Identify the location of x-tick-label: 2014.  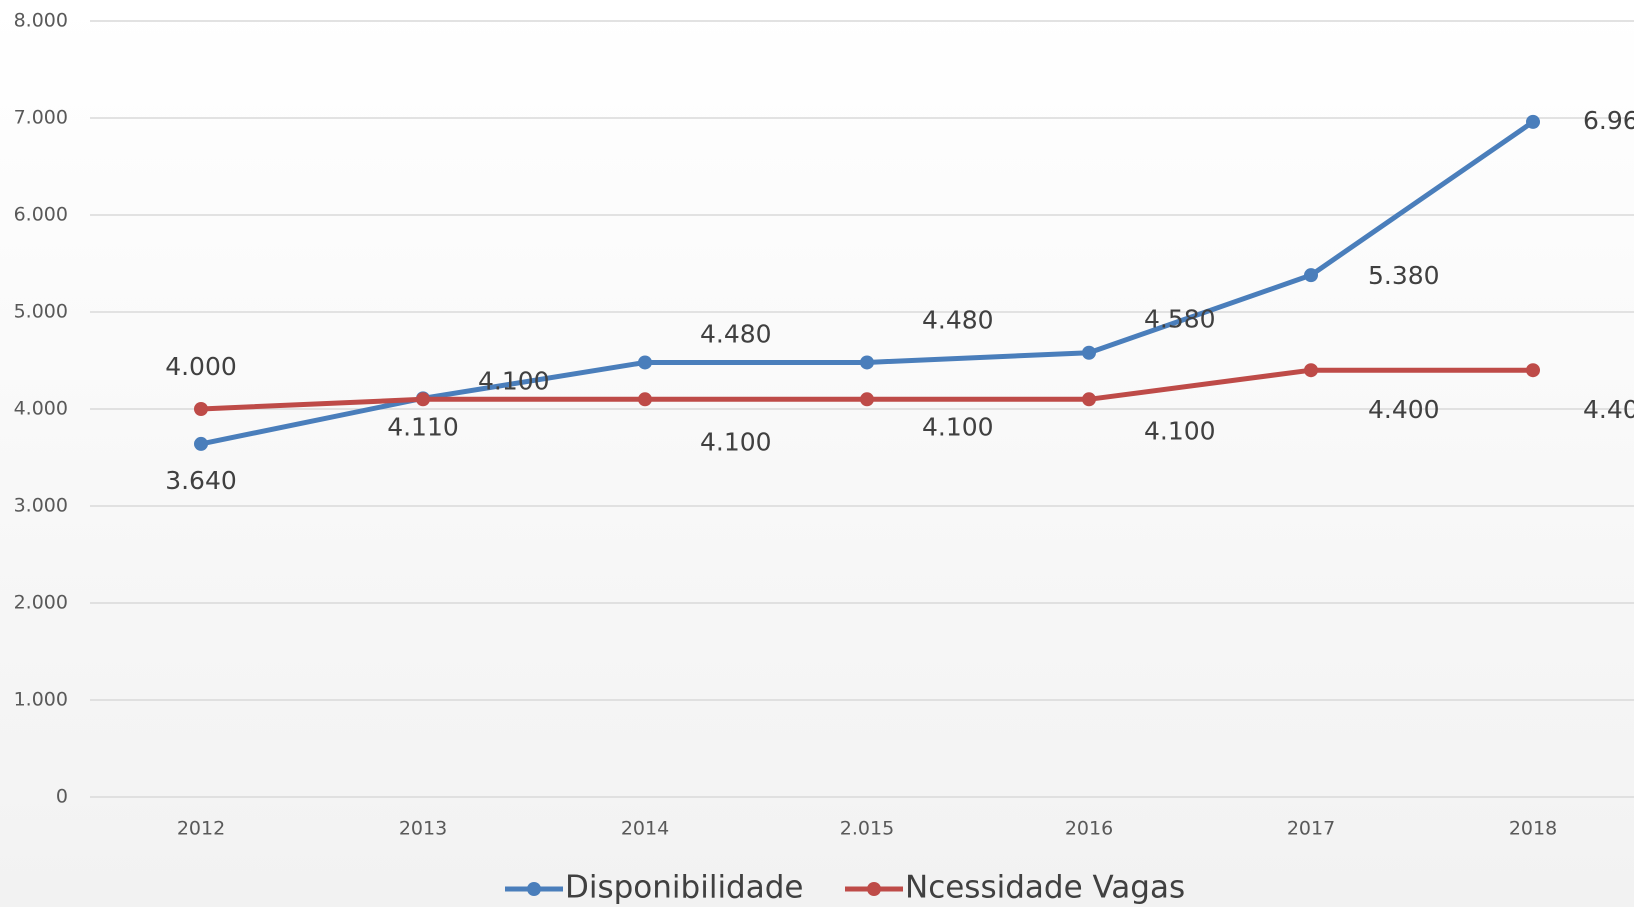
(645, 829).